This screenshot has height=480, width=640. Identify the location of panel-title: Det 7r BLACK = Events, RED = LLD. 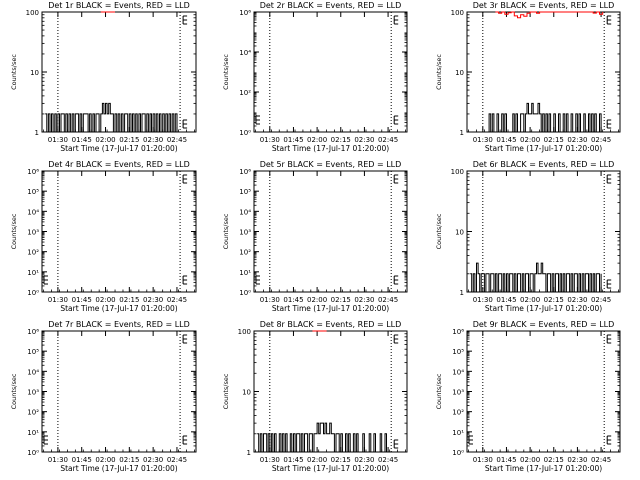
(119, 324).